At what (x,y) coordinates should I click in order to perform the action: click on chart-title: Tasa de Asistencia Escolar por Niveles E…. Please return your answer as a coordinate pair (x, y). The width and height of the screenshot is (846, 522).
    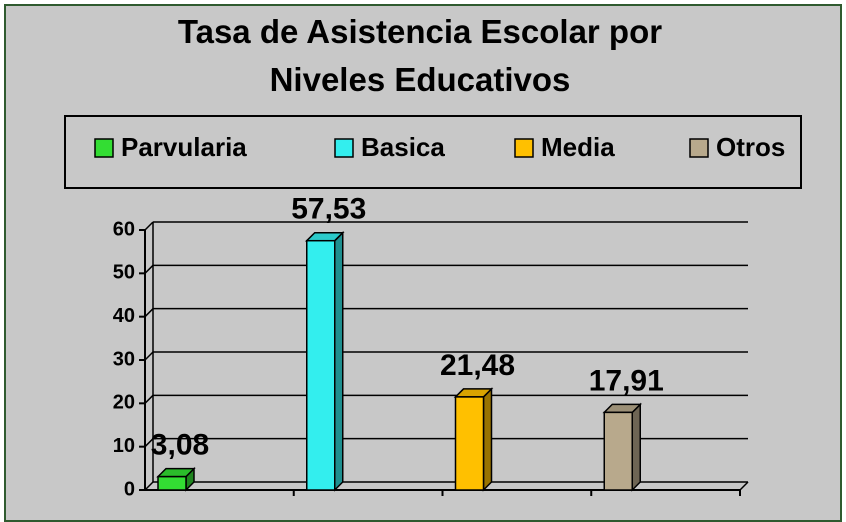
    Looking at the image, I should click on (420, 55).